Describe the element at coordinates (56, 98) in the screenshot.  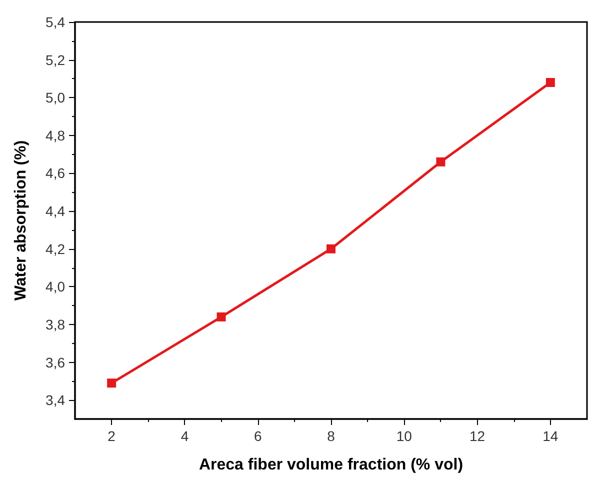
I see `y-tick-label: 5,0` at that location.